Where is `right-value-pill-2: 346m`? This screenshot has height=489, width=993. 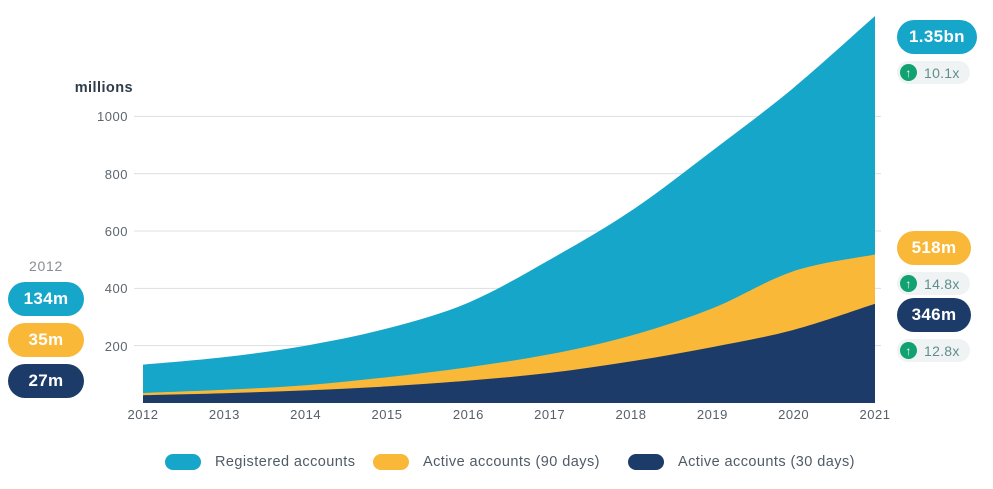 right-value-pill-2: 346m is located at coordinates (934, 315).